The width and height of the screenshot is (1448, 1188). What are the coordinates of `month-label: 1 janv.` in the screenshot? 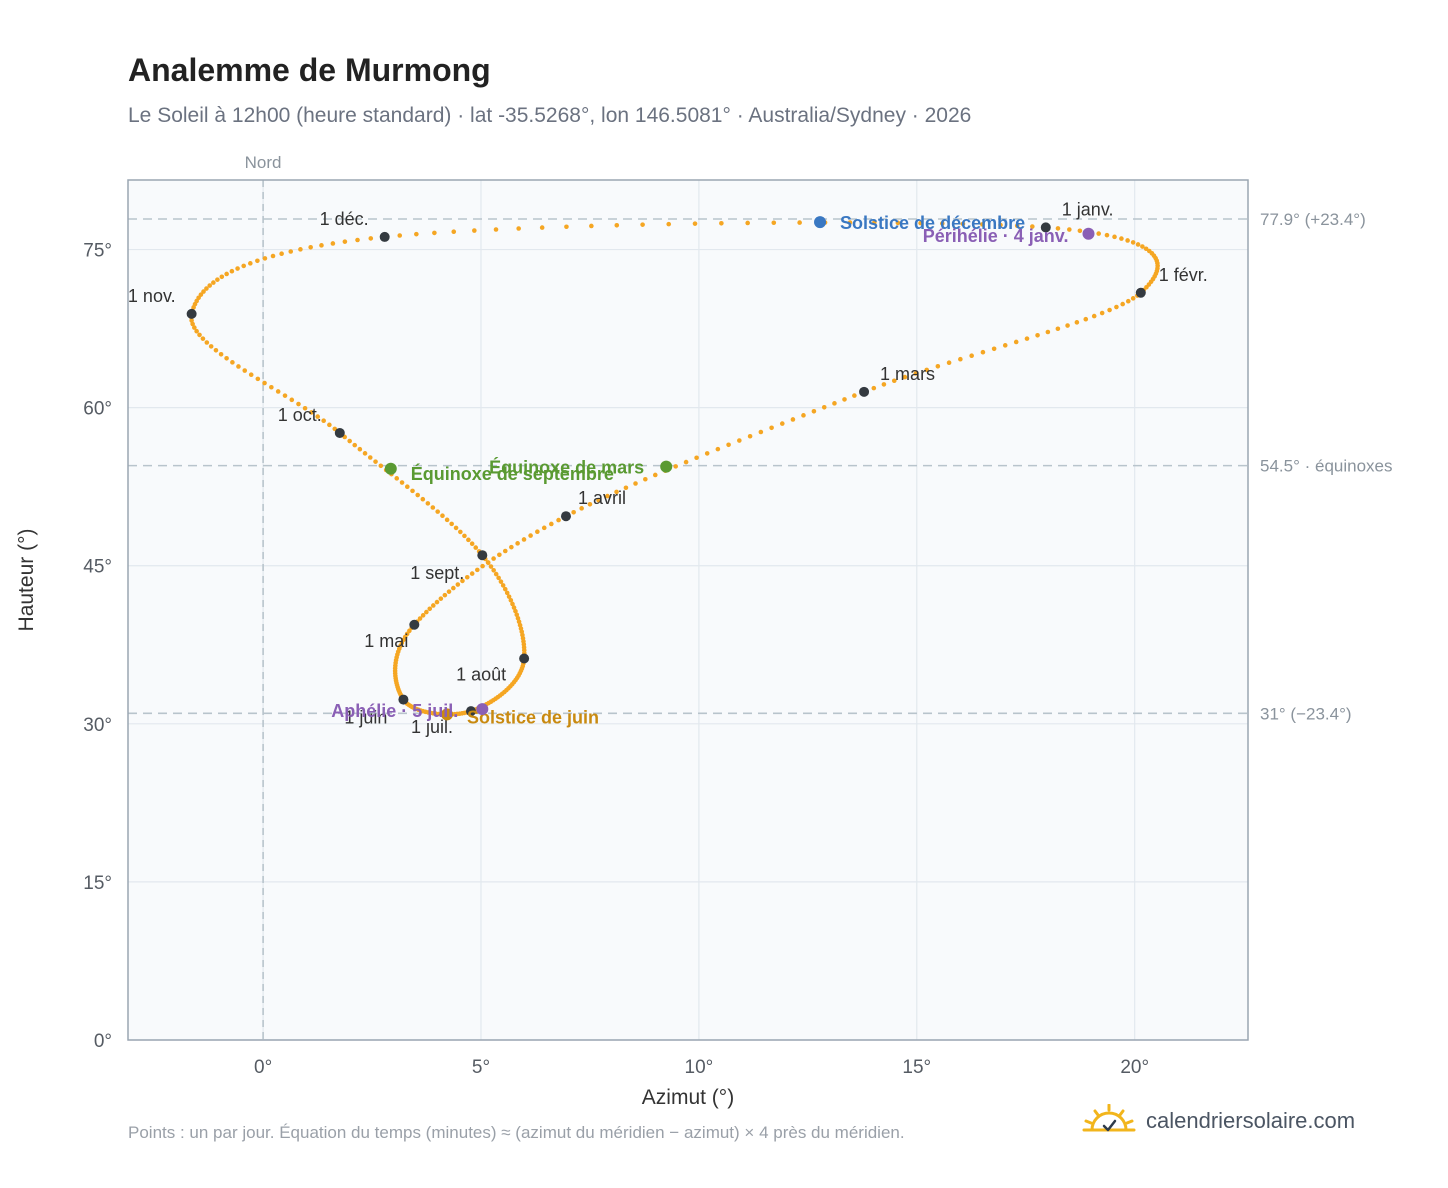 It's located at (1088, 209).